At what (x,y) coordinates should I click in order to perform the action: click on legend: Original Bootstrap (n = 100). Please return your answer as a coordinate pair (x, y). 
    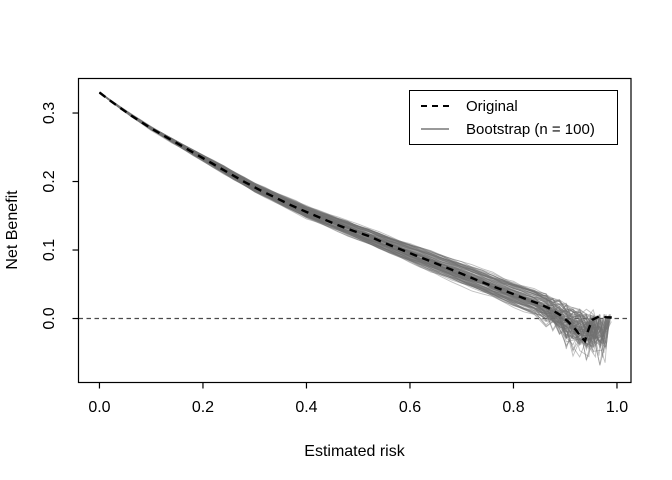
    Looking at the image, I should click on (513, 117).